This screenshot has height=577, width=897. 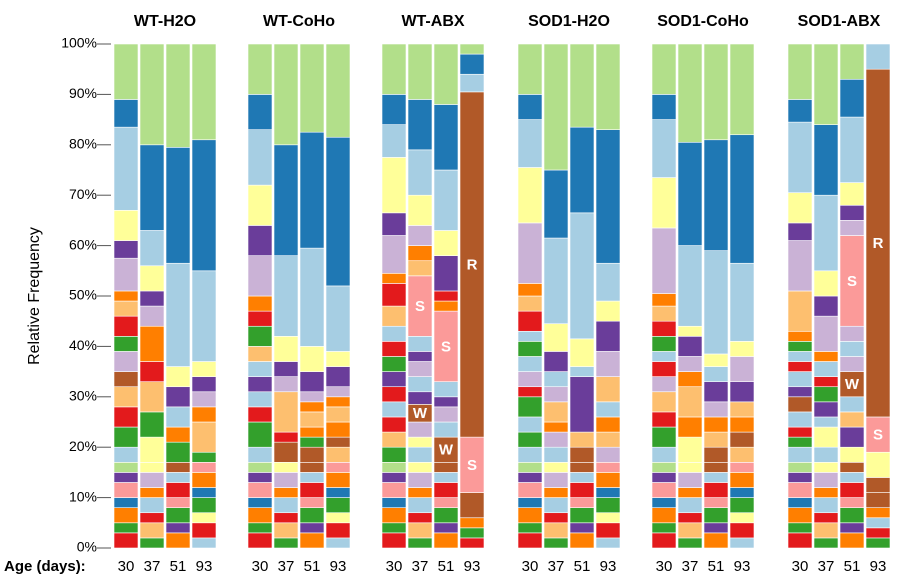 I want to click on segment-label: W, so click(x=446, y=450).